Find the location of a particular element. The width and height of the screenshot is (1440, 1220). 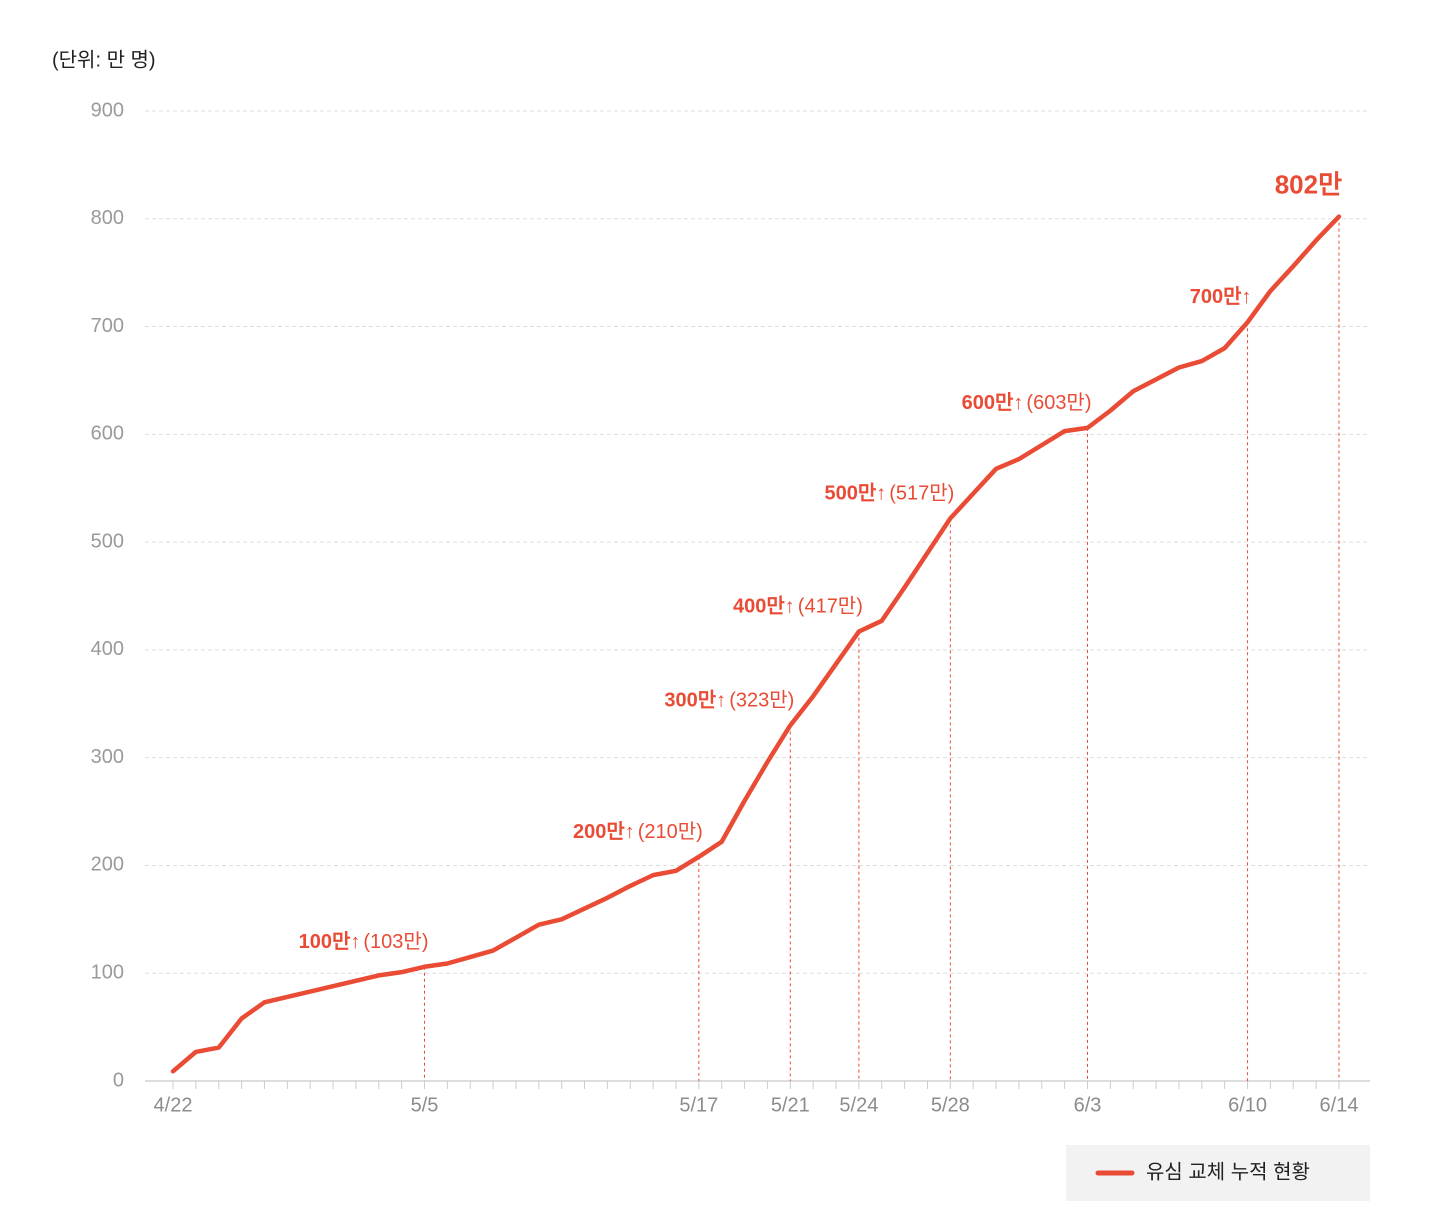

annotation-label: 600만↑ is located at coordinates (993, 402).